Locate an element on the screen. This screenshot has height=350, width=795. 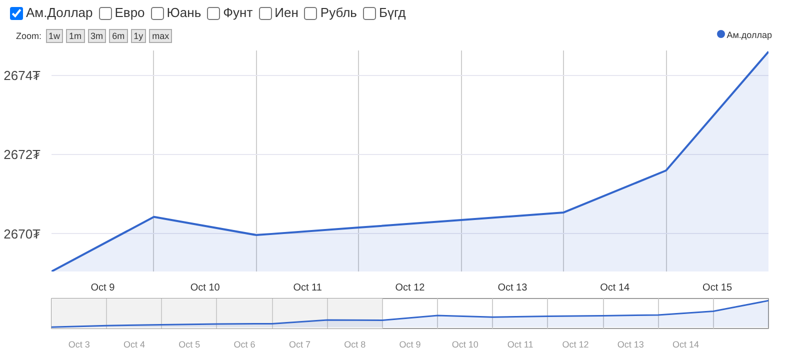
text: 1w is located at coordinates (55, 36).